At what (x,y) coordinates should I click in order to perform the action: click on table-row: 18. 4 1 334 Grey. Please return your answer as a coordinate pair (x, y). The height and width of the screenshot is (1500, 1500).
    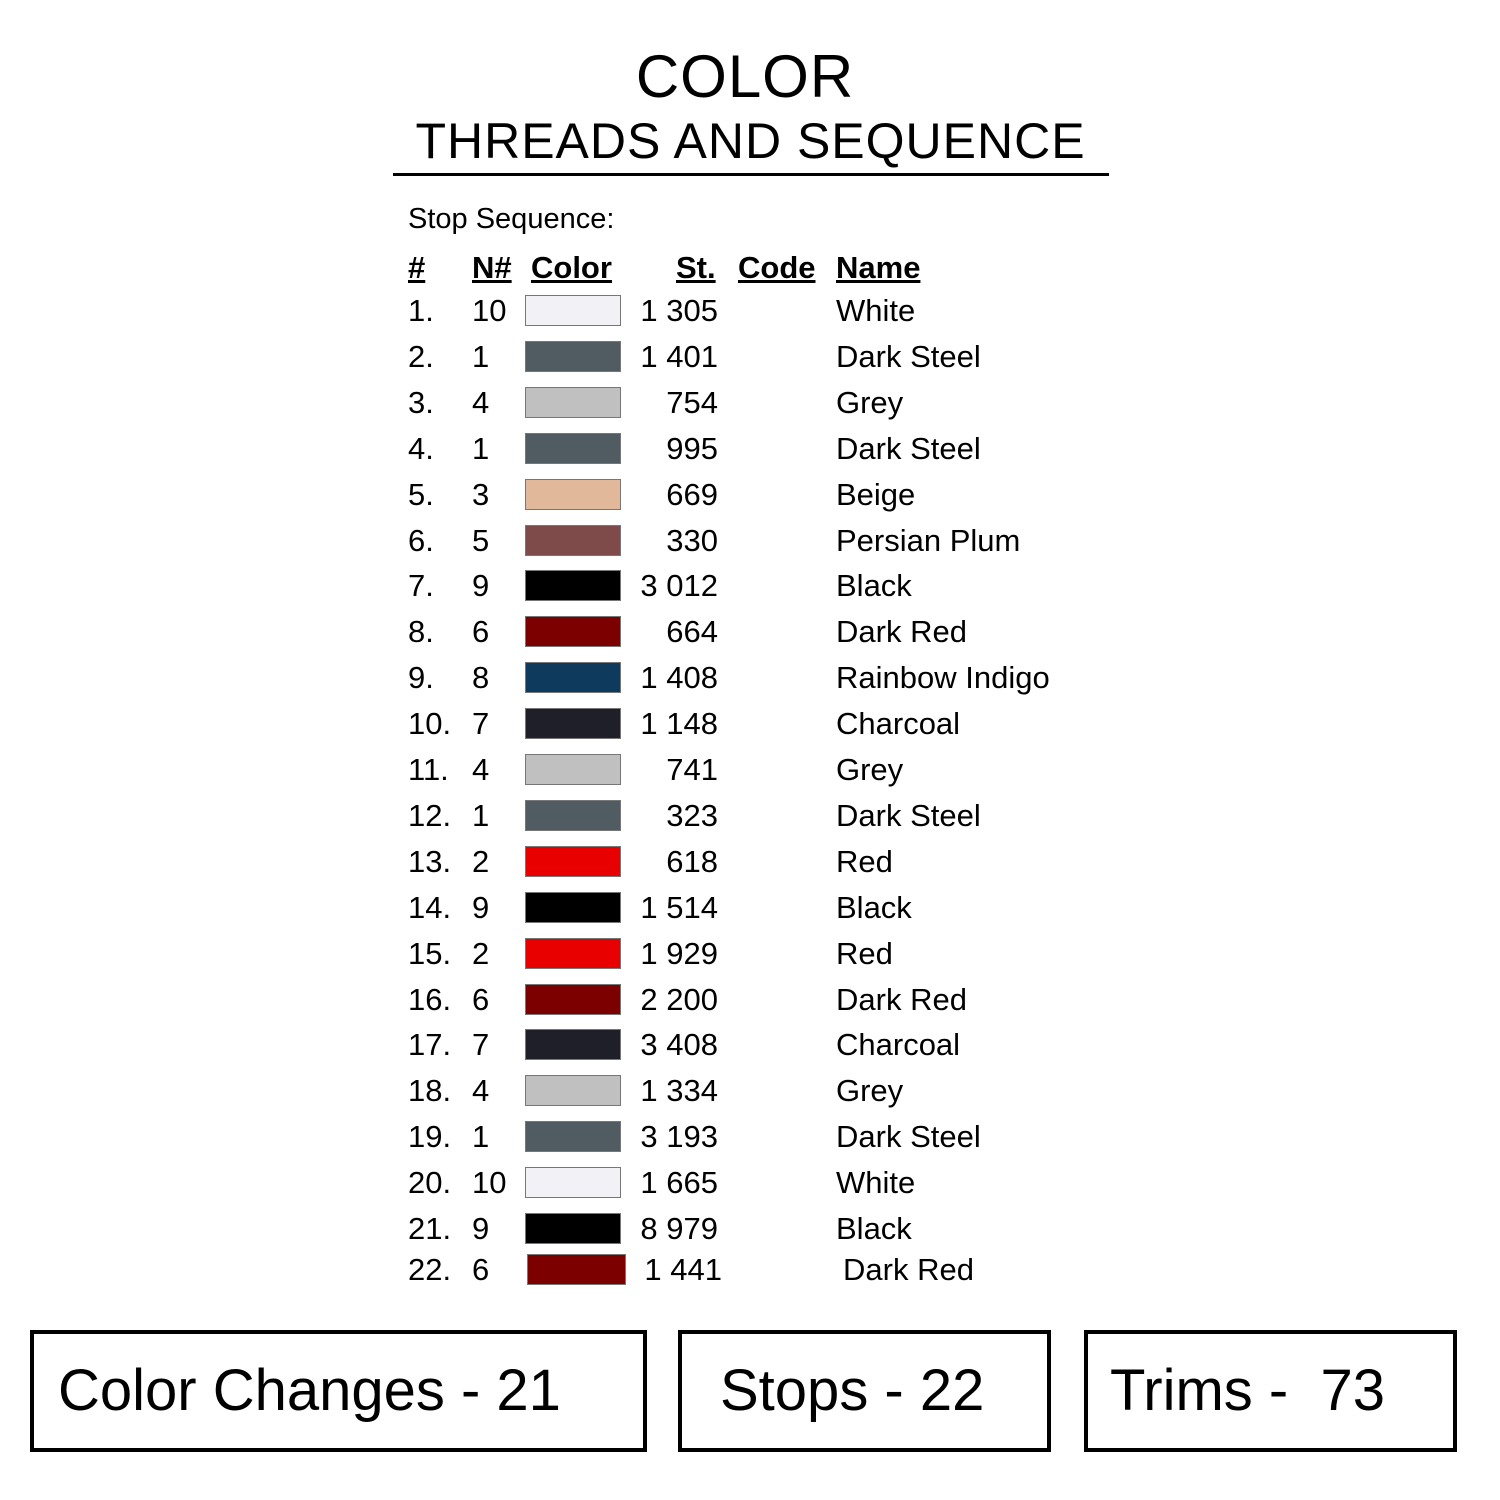
    Looking at the image, I should click on (750, 1091).